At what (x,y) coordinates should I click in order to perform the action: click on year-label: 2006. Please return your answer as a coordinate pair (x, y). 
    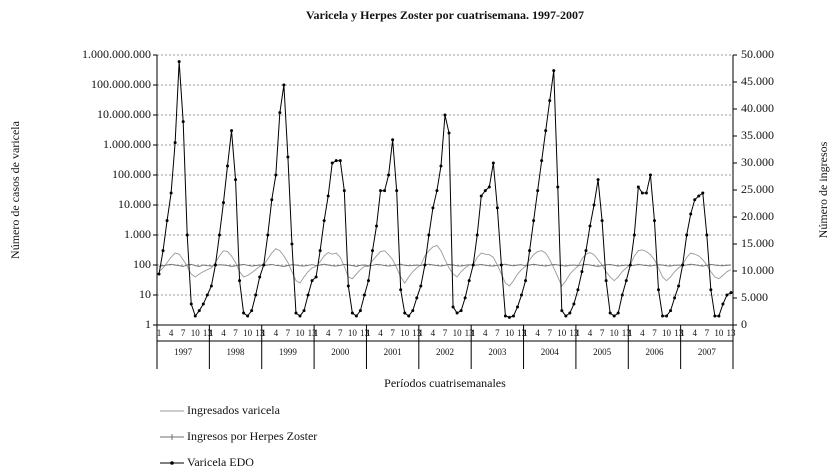
    Looking at the image, I should click on (654, 352).